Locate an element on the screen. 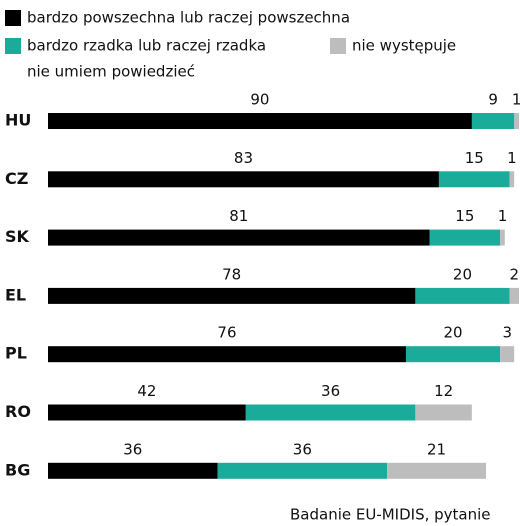 The image size is (520, 526). value-label: 90 is located at coordinates (259, 100).